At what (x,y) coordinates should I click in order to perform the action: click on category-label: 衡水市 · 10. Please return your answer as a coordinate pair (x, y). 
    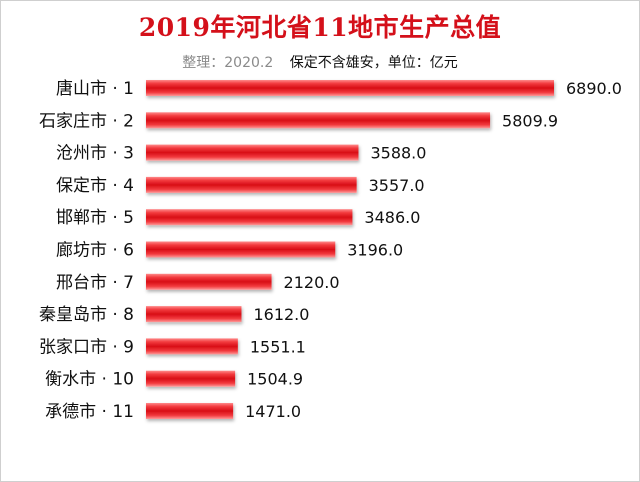
    Looking at the image, I should click on (89, 380).